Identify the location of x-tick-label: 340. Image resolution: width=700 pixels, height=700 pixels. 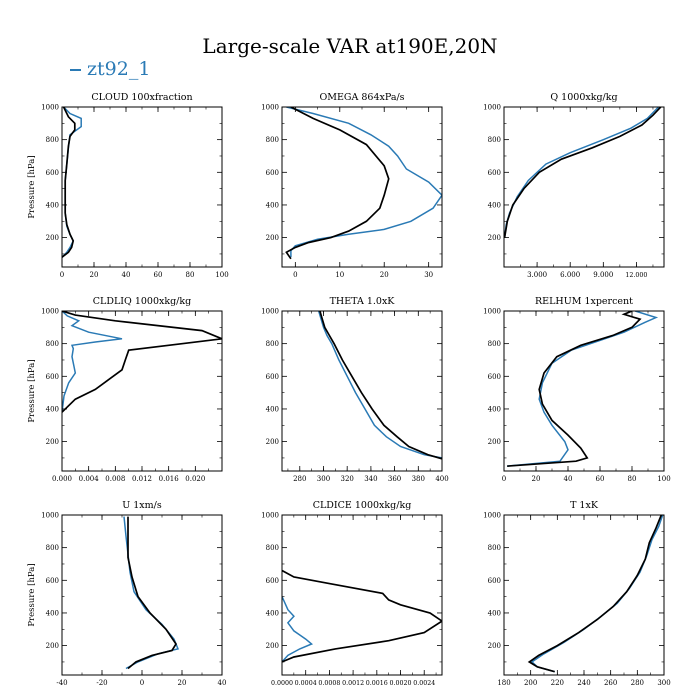
(370, 479).